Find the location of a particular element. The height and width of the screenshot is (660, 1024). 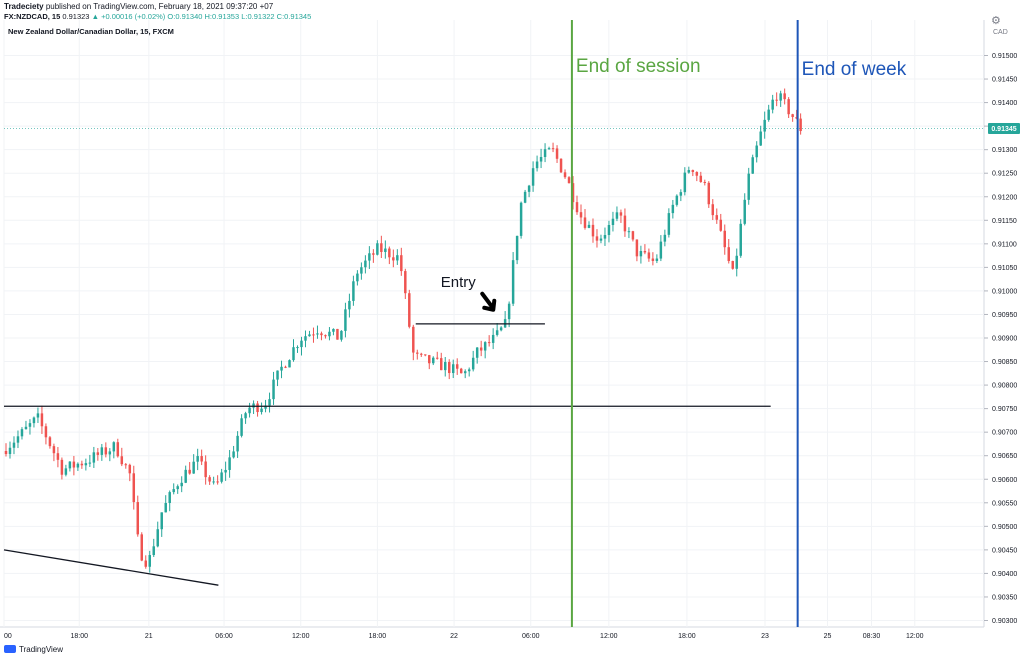

x-tick-label: 25 is located at coordinates (828, 636).